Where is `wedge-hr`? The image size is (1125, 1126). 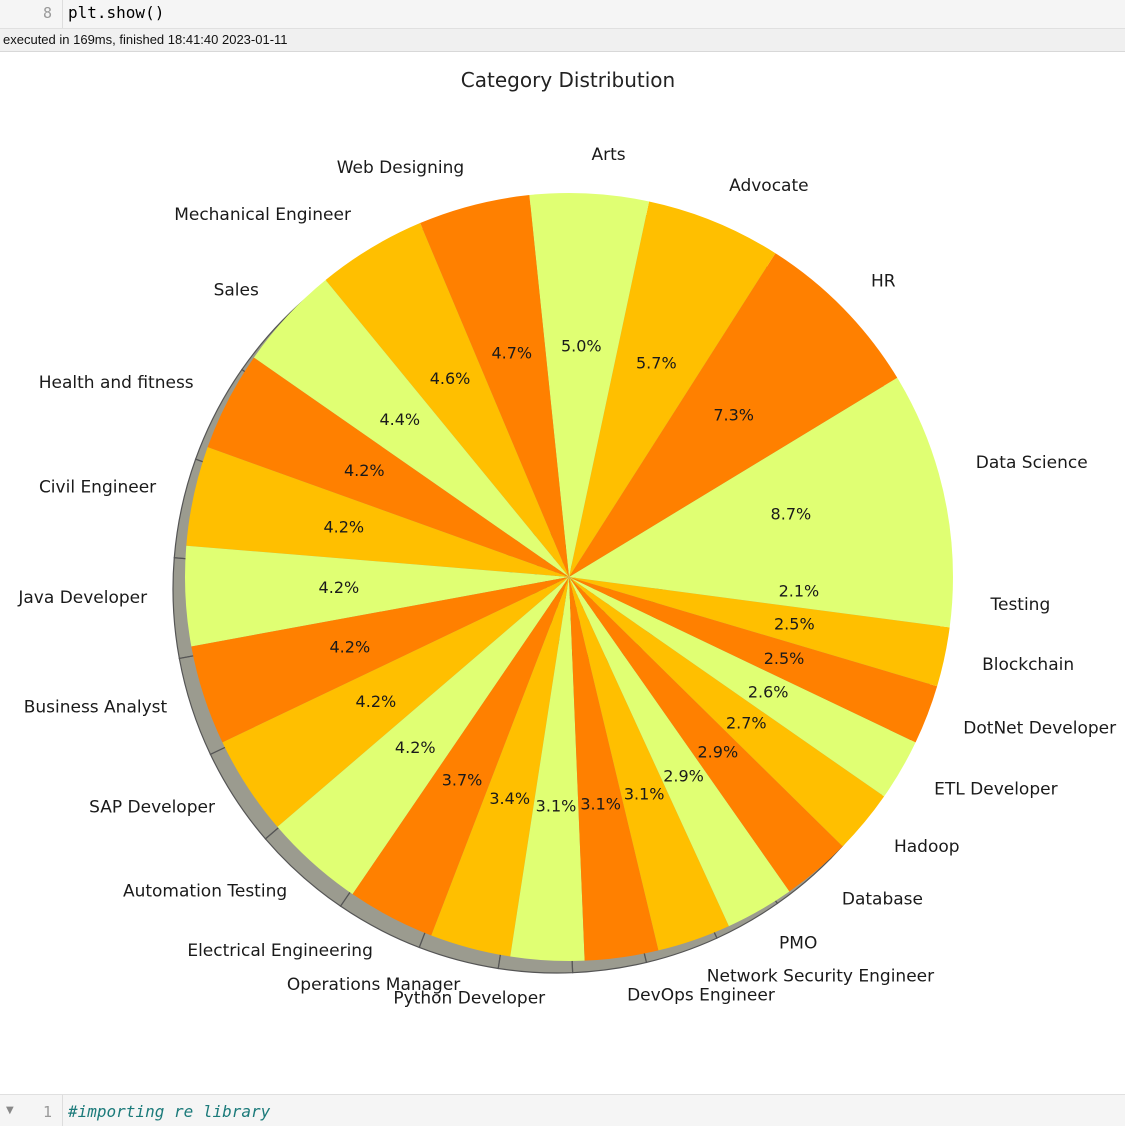
wedge-hr is located at coordinates (733, 415).